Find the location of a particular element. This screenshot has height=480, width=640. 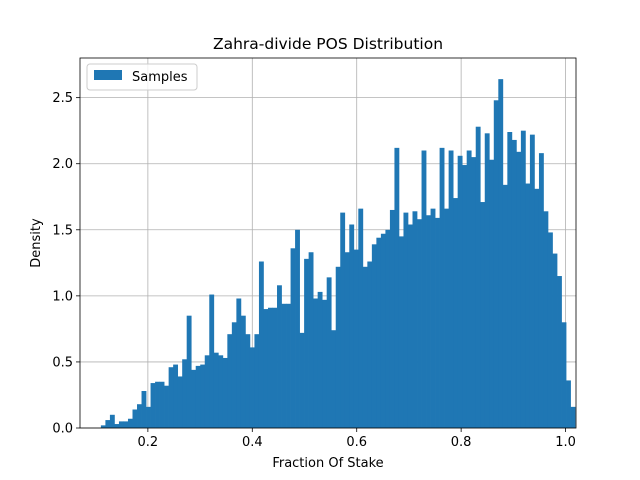

y-tick-label: 1.5 is located at coordinates (62, 230).